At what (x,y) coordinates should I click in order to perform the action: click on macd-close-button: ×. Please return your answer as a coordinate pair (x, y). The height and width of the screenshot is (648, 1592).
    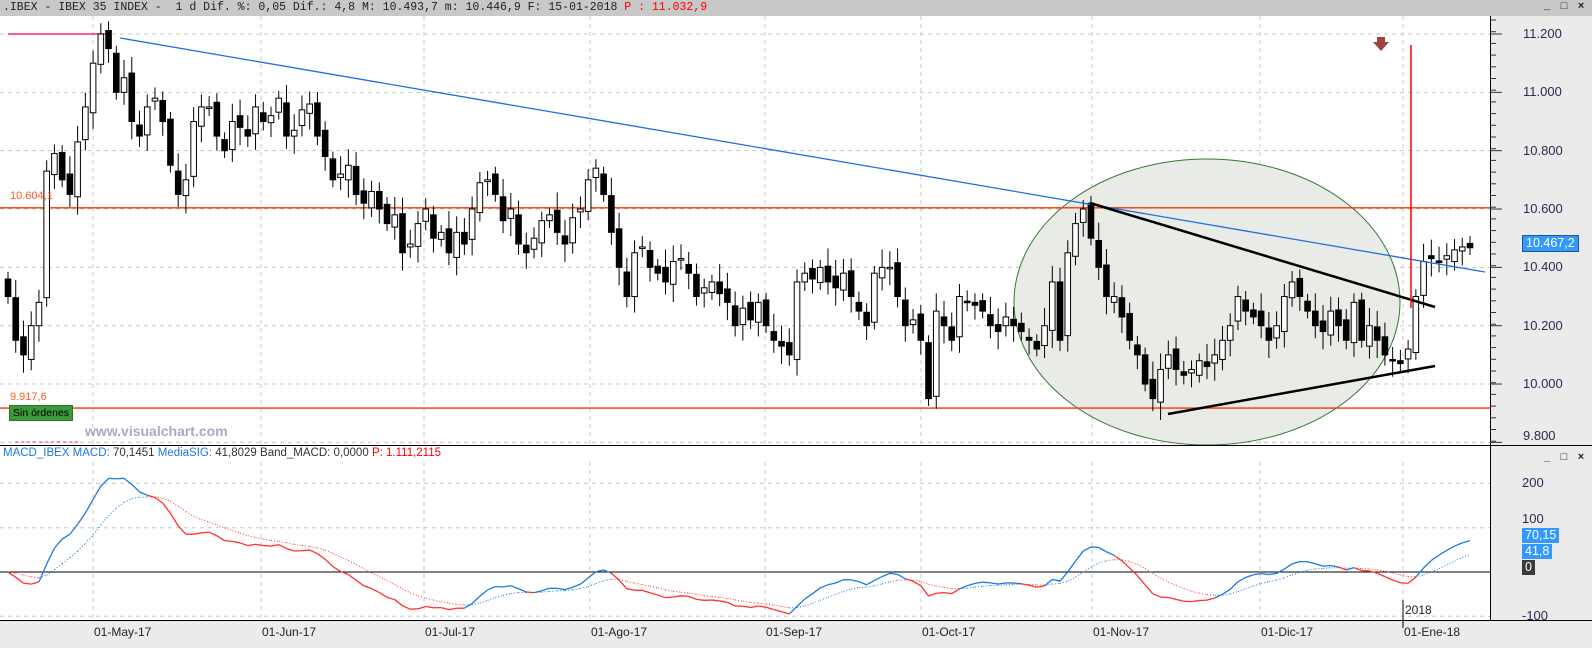
    Looking at the image, I should click on (1581, 457).